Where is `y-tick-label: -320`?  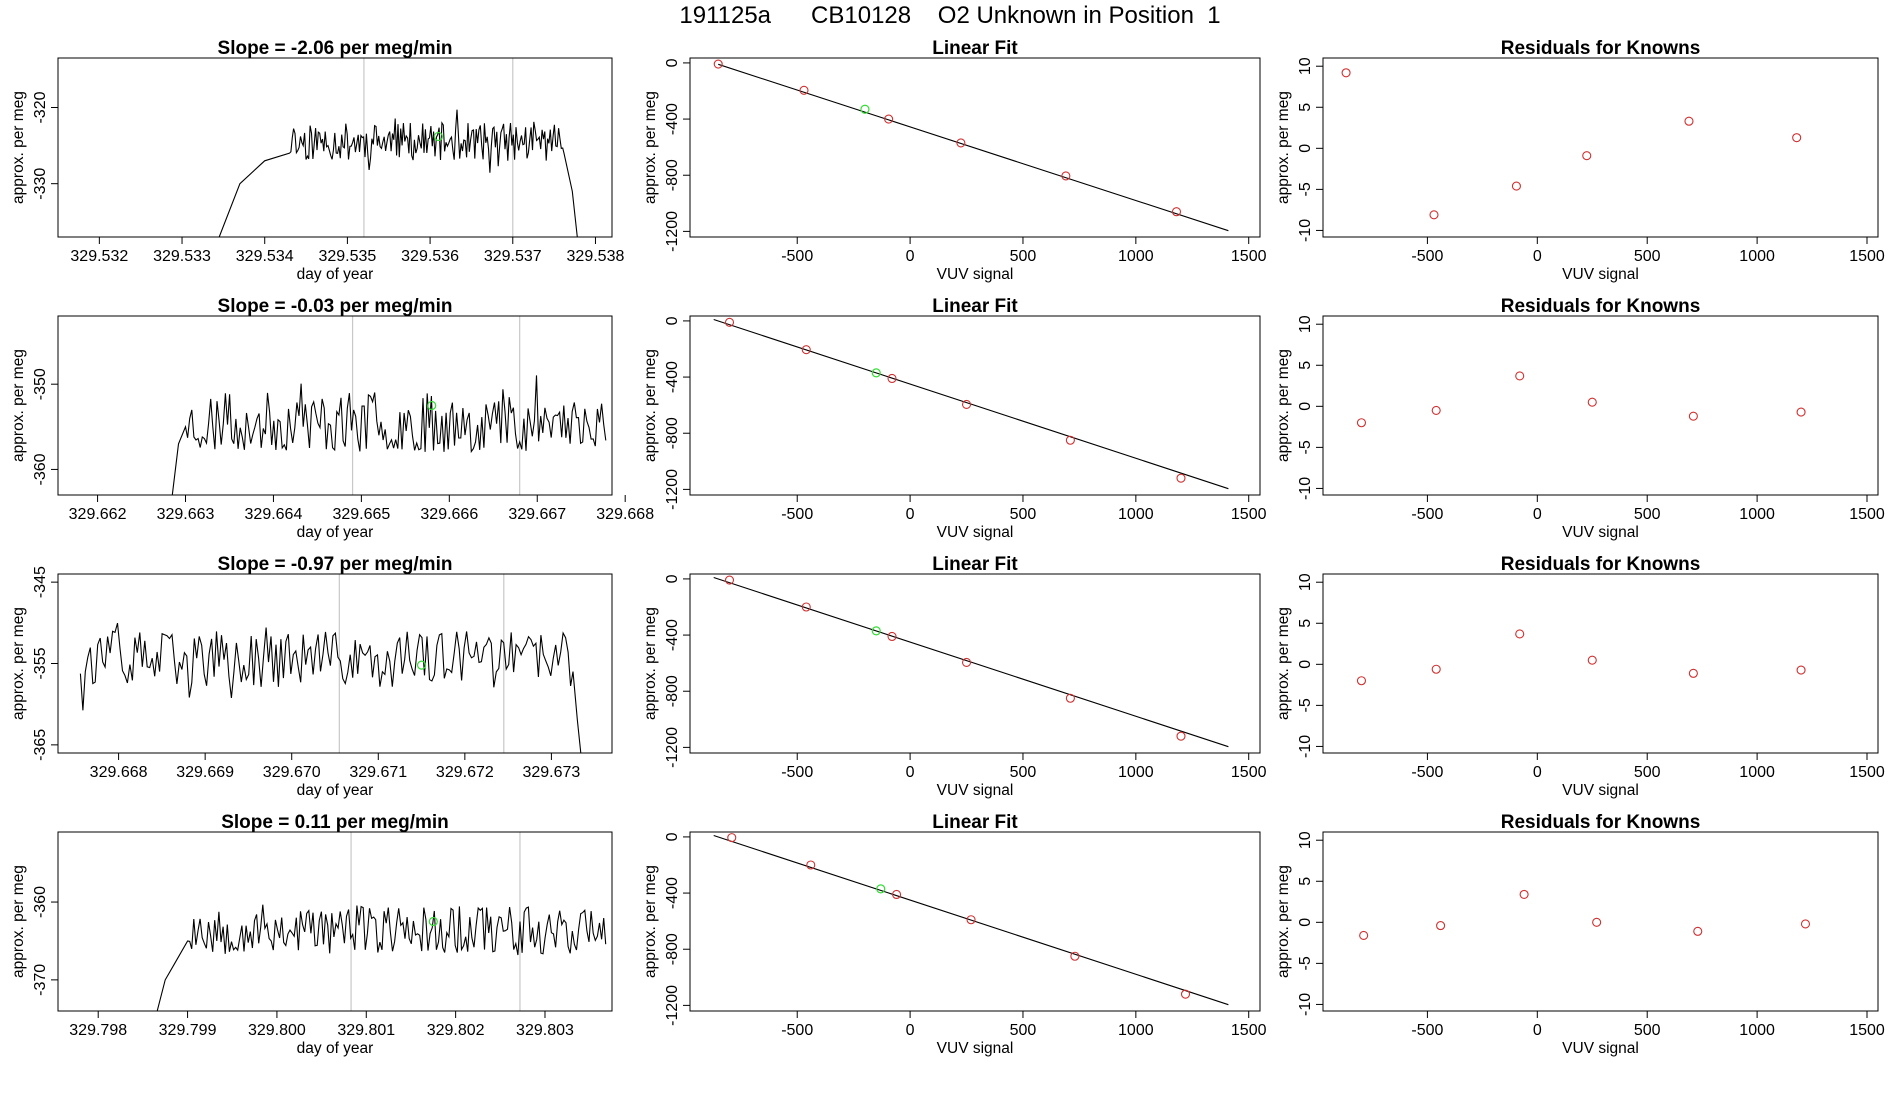
y-tick-label: -320 is located at coordinates (40, 107).